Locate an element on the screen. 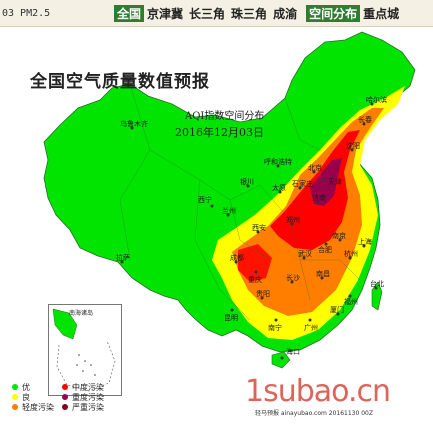 Image resolution: width=433 pixels, height=432 pixels. tab-yangtze-delta: 长三角 is located at coordinates (207, 13).